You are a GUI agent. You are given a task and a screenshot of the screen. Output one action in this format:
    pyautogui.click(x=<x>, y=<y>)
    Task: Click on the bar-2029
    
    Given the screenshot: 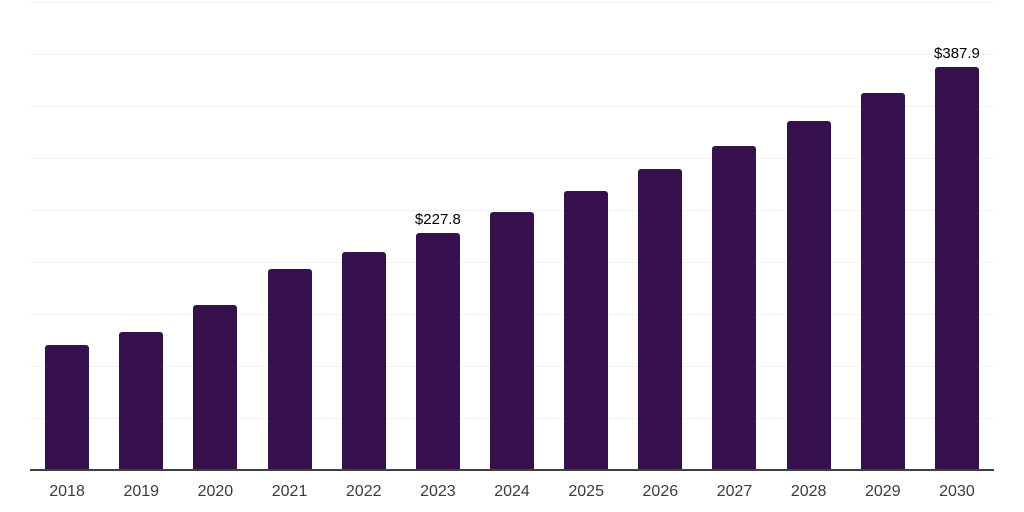 What is the action you would take?
    pyautogui.click(x=882, y=281)
    